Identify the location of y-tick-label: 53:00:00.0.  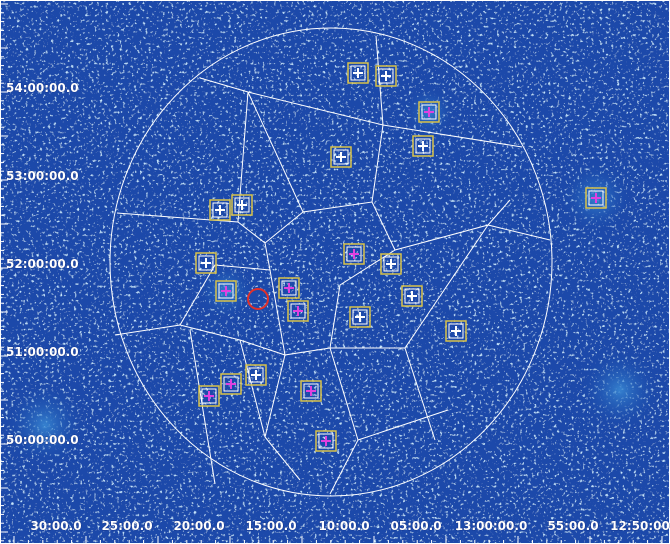
(42, 176).